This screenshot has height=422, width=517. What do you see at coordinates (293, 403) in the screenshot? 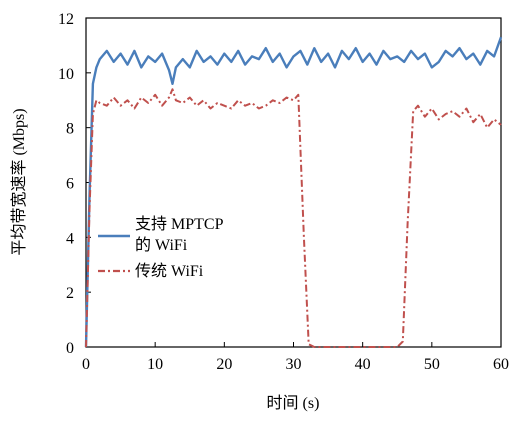
I see `x-axis-label: 时间 (s)` at bounding box center [293, 403].